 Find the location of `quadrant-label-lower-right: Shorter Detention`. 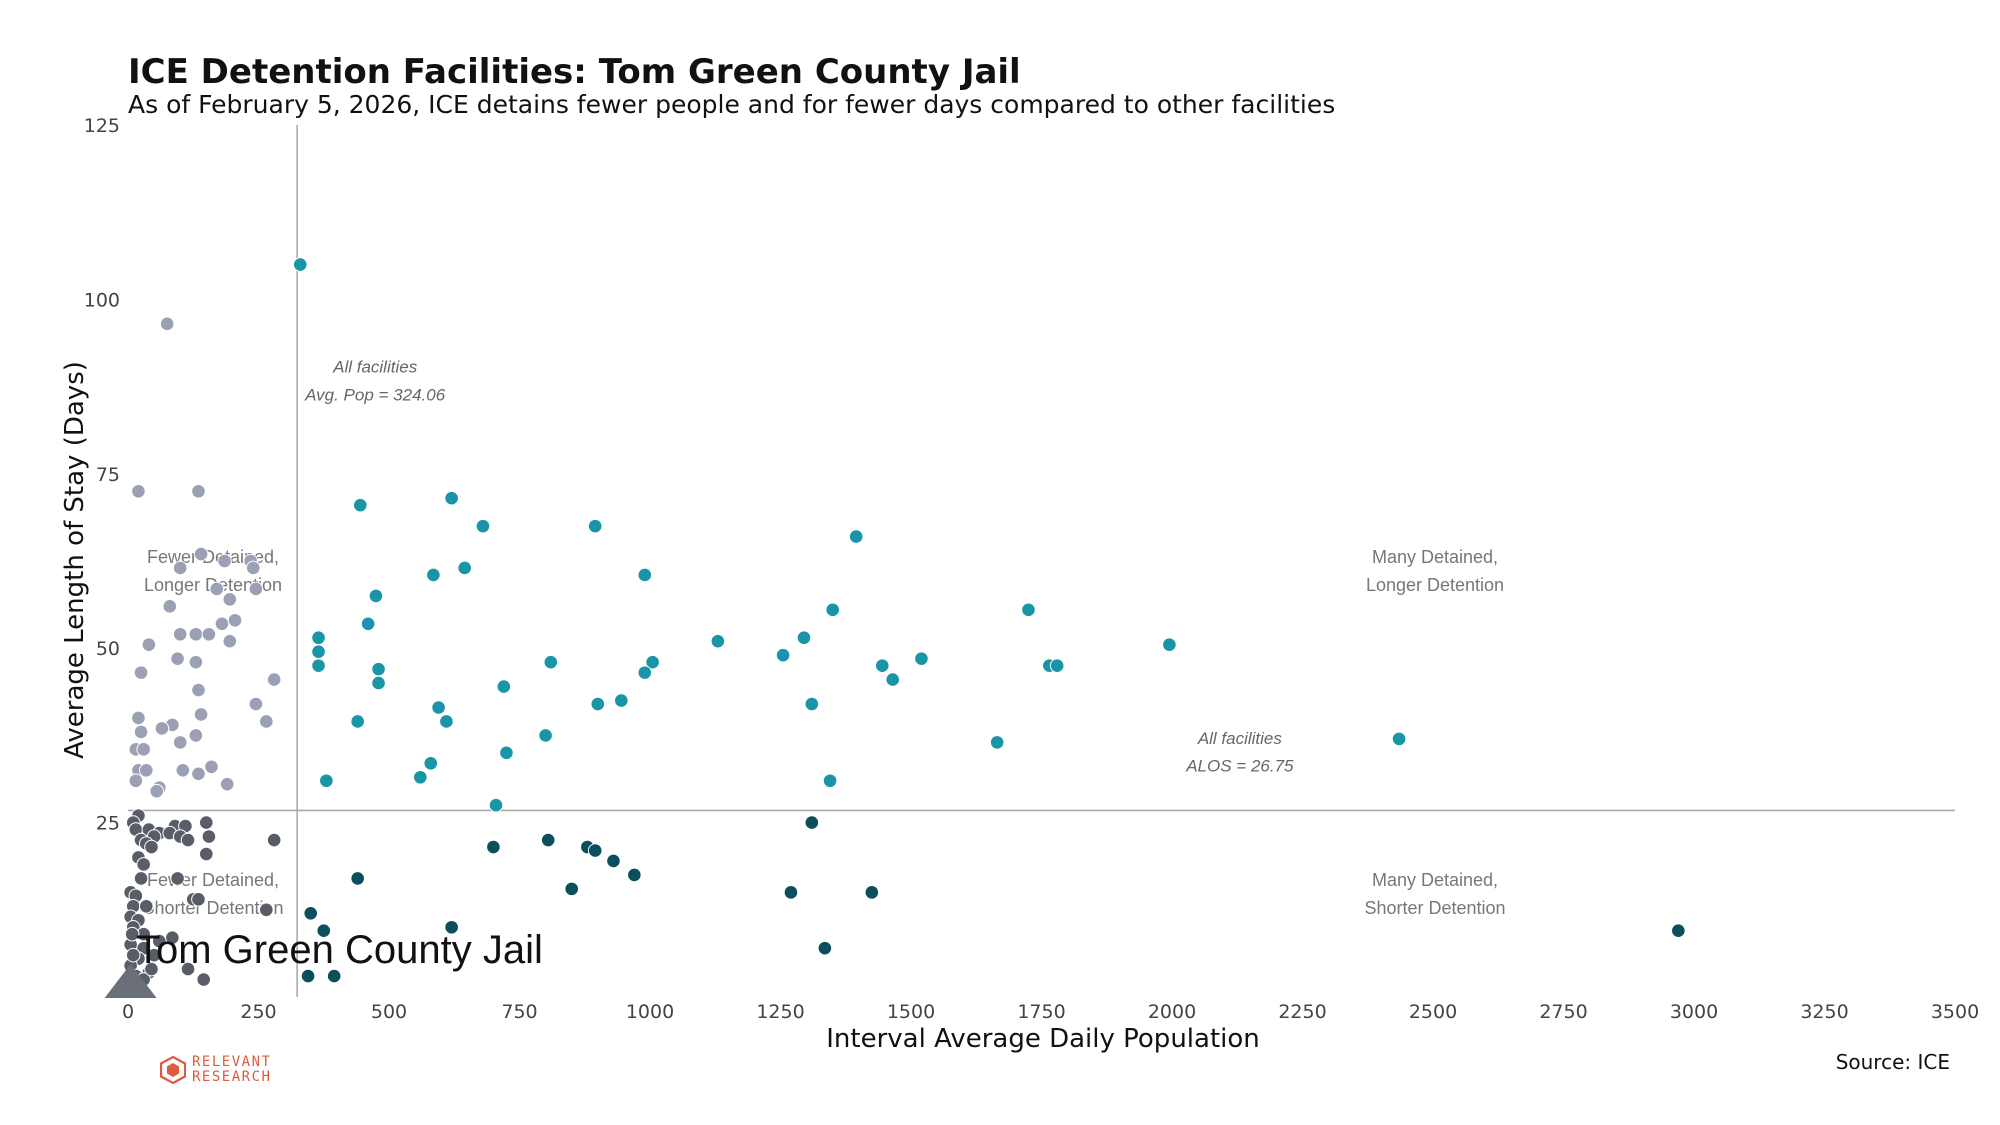

quadrant-label-lower-right: Shorter Detention is located at coordinates (1434, 908).